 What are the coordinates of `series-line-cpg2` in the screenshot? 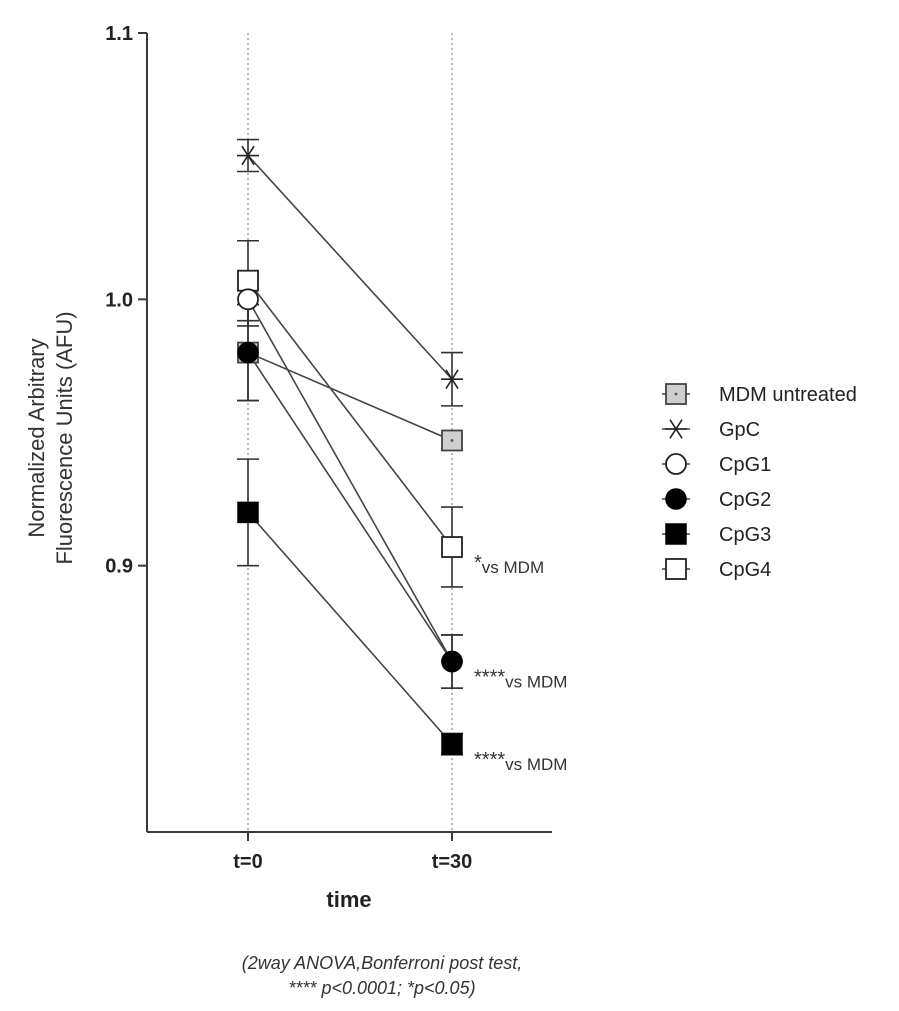 It's located at (350, 507).